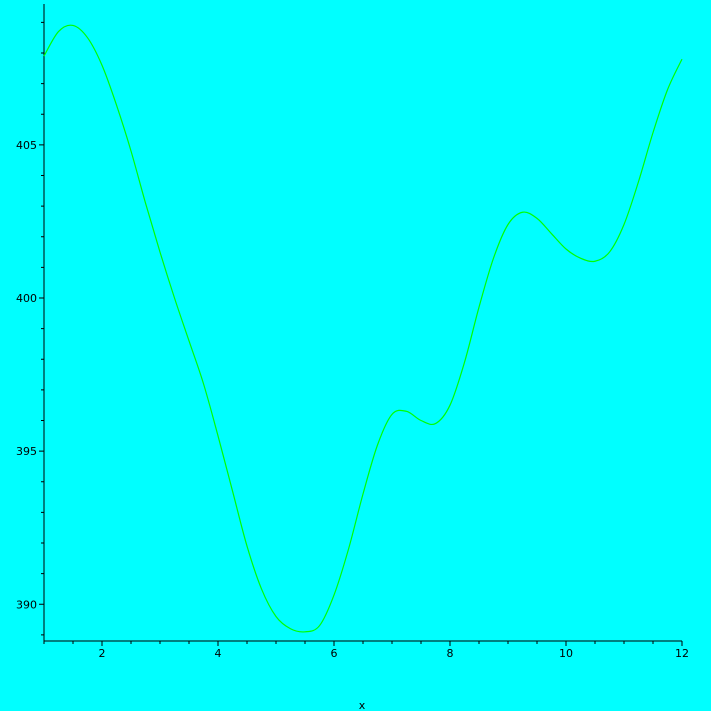  I want to click on x-tick-label: 2, so click(102, 653).